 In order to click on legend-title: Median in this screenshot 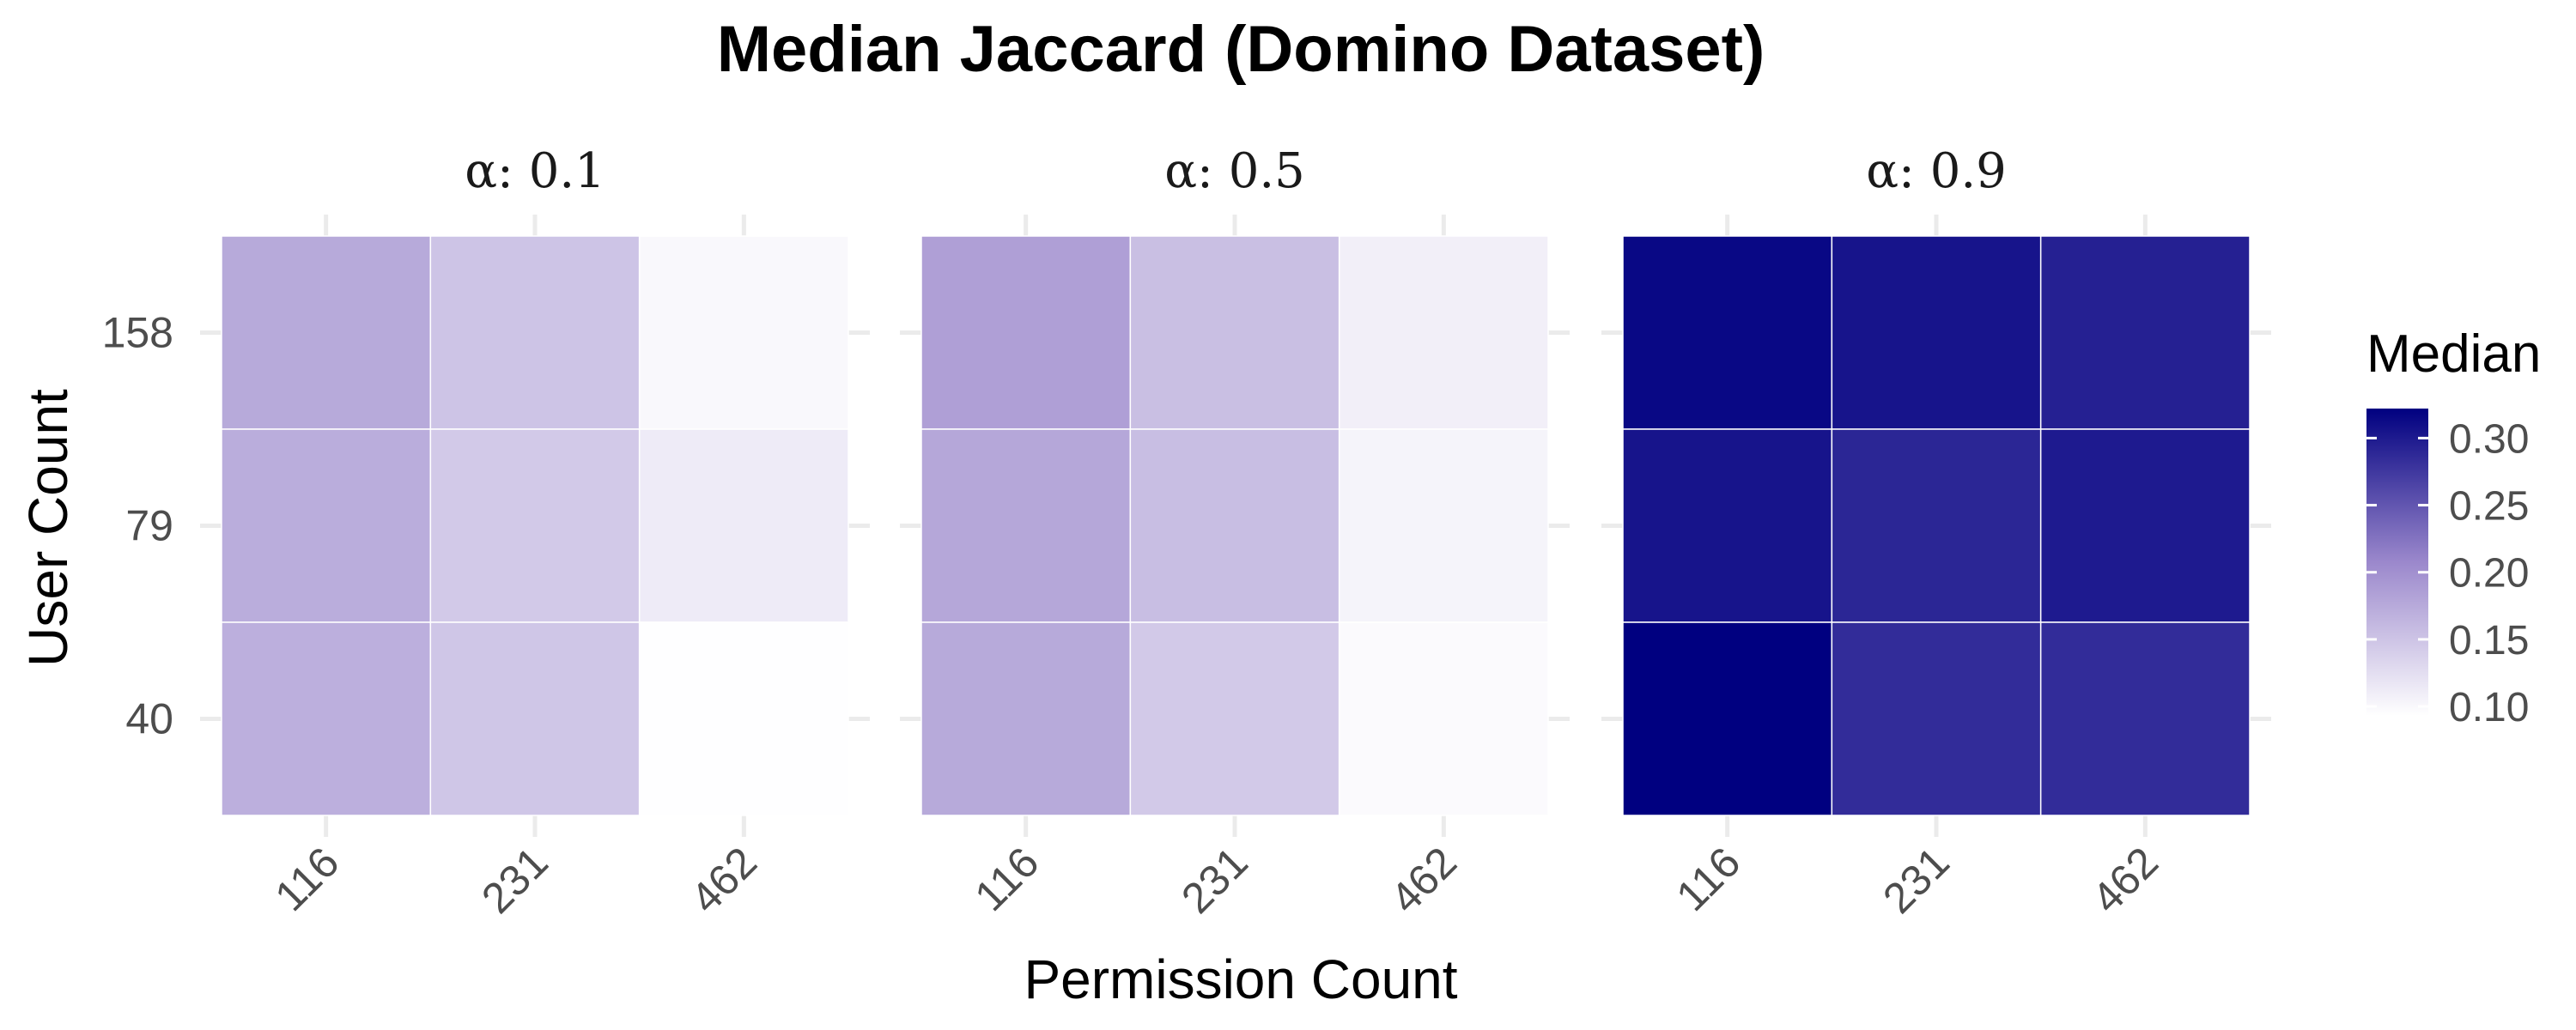, I will do `click(2453, 354)`.